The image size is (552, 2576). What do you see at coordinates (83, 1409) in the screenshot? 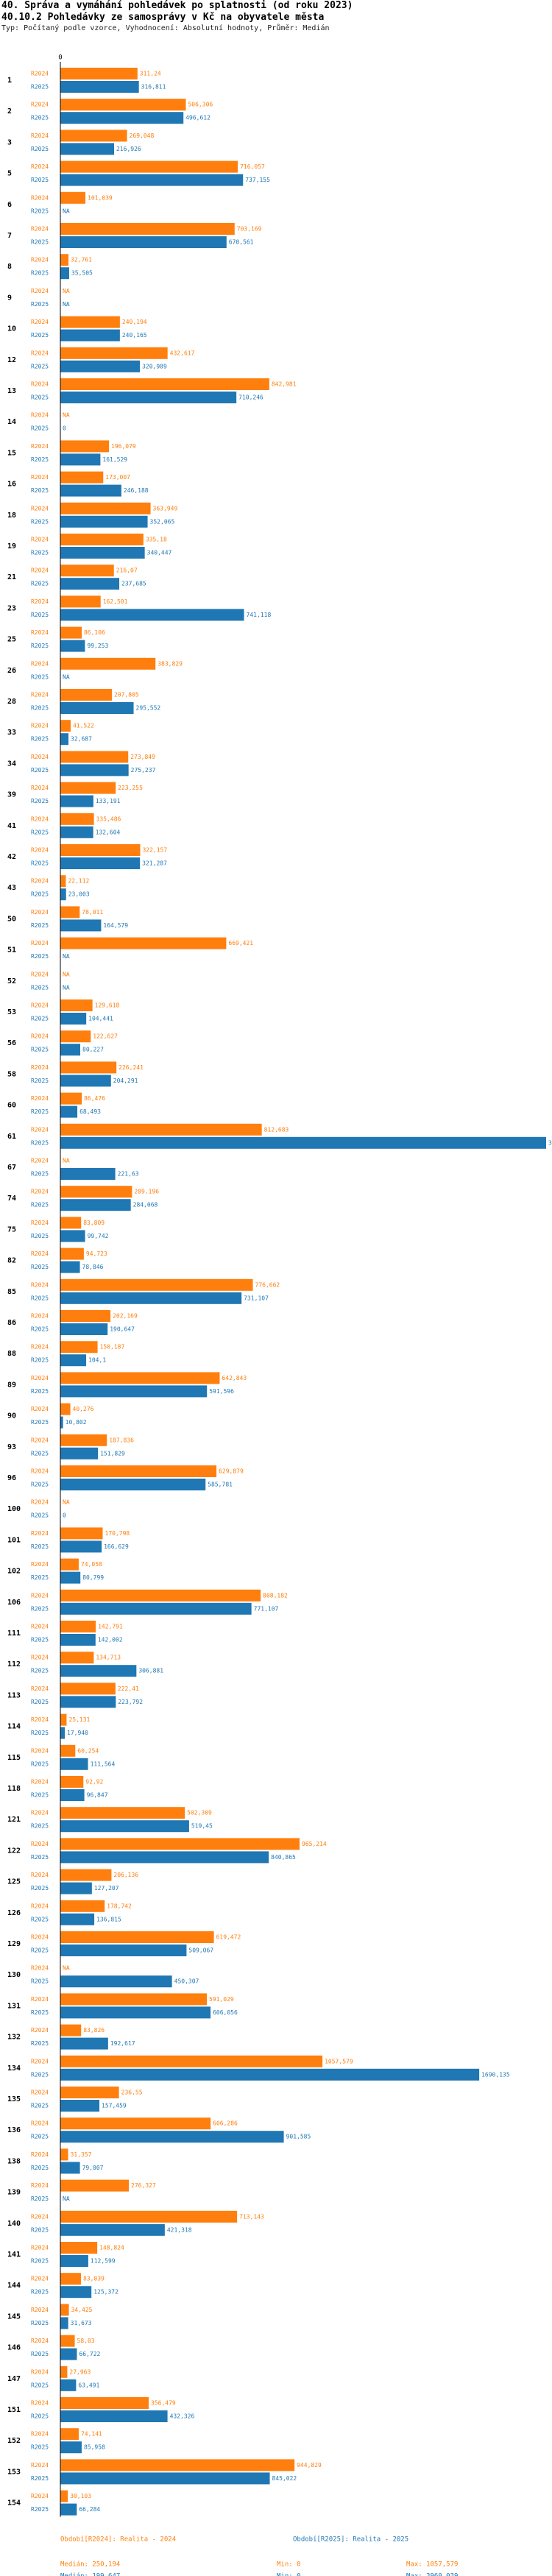
I see `data-label: 40,276` at bounding box center [83, 1409].